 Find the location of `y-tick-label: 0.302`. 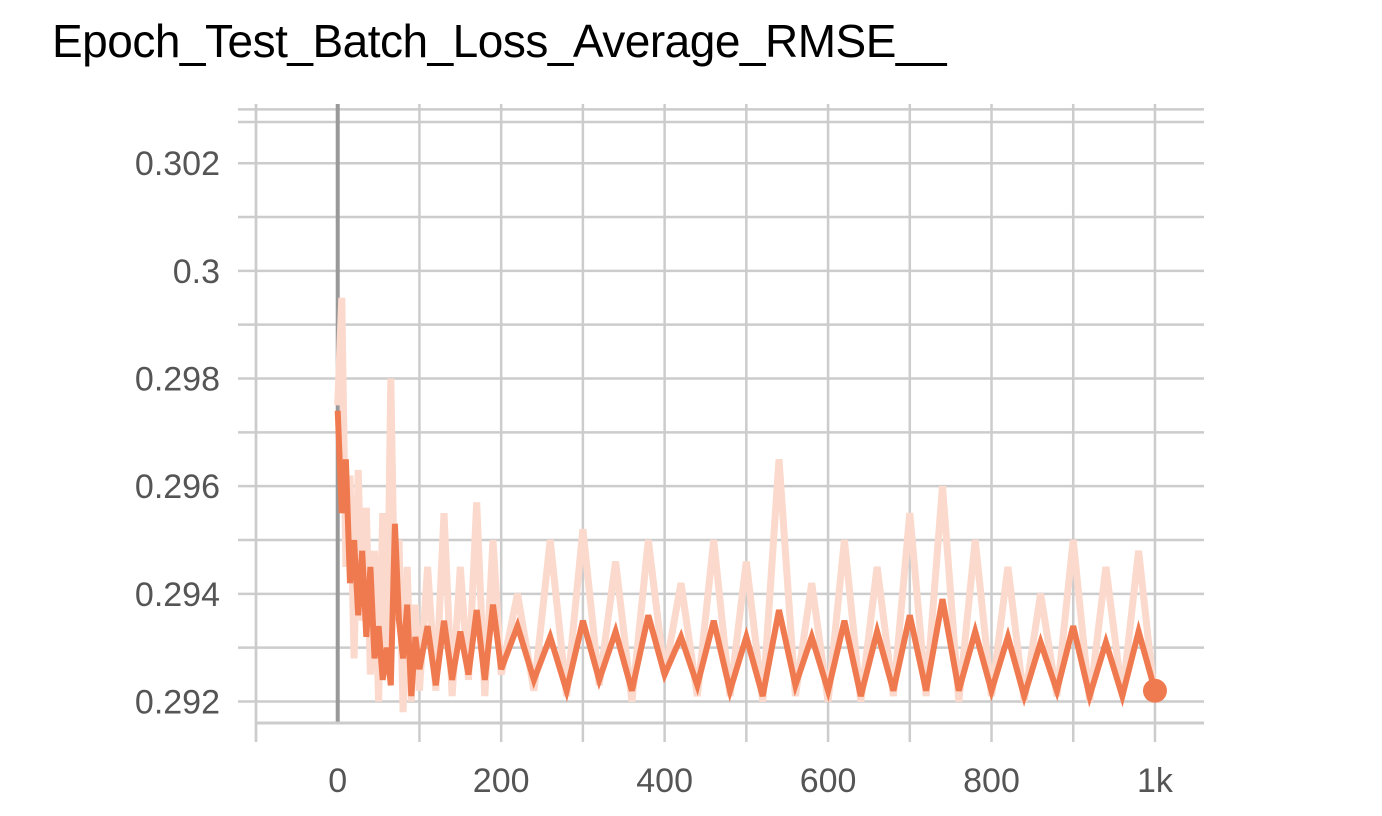

y-tick-label: 0.302 is located at coordinates (177, 164).